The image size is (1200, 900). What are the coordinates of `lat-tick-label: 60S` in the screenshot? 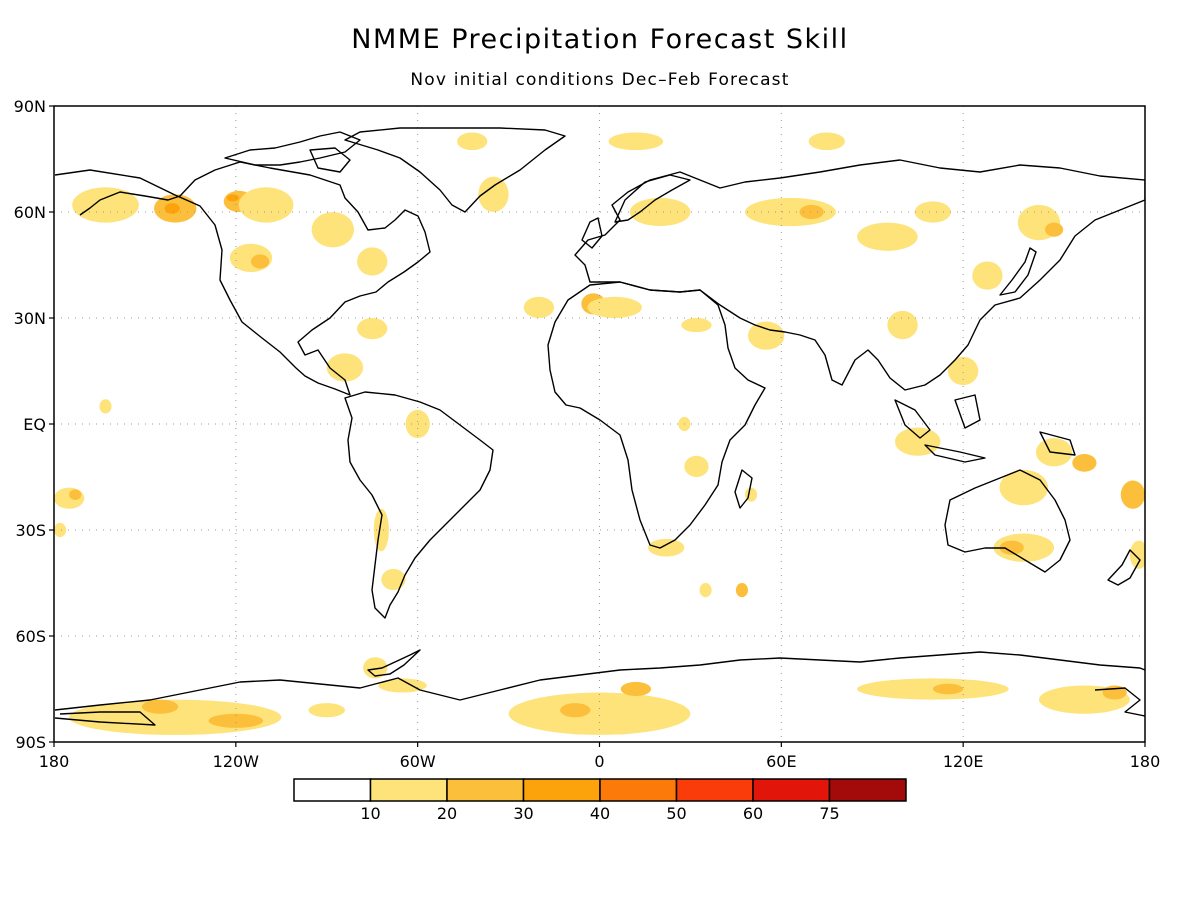 It's located at (30, 636).